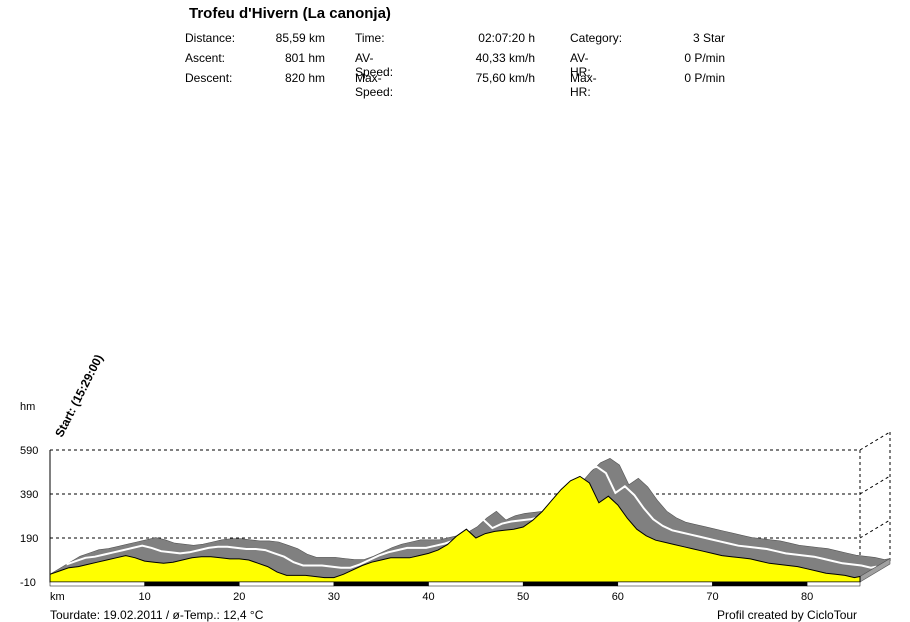 The width and height of the screenshot is (910, 622). I want to click on y-tick-label: 390, so click(29, 495).